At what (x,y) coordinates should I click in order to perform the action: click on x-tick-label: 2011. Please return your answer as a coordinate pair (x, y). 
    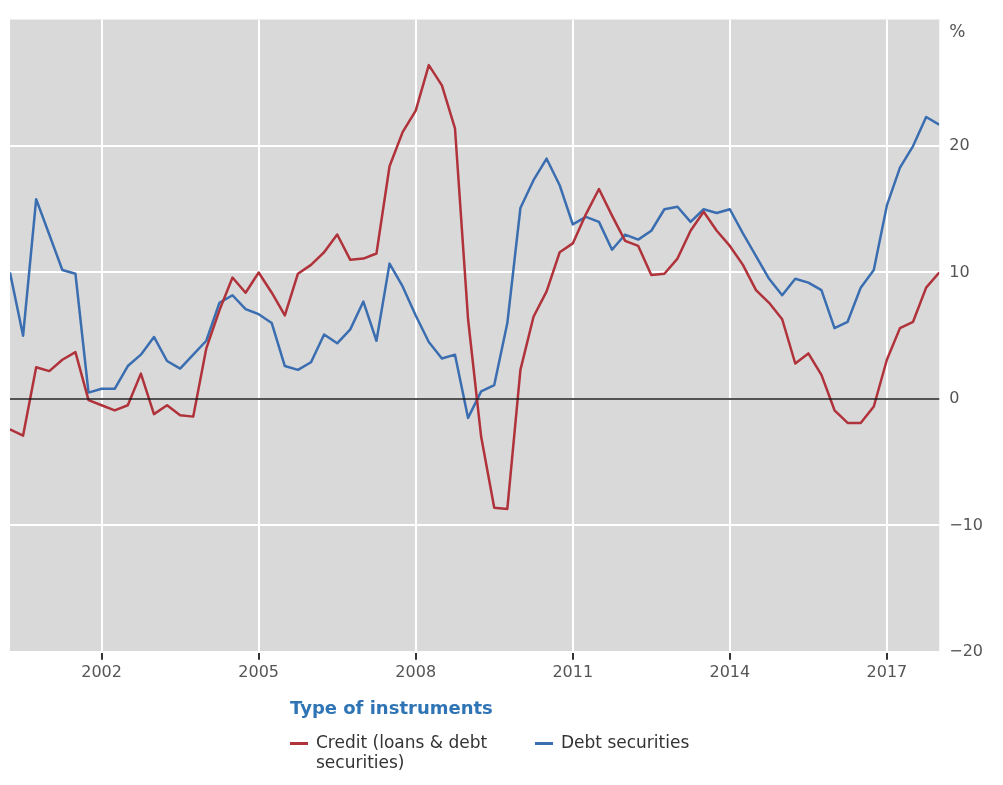
    Looking at the image, I should click on (573, 671).